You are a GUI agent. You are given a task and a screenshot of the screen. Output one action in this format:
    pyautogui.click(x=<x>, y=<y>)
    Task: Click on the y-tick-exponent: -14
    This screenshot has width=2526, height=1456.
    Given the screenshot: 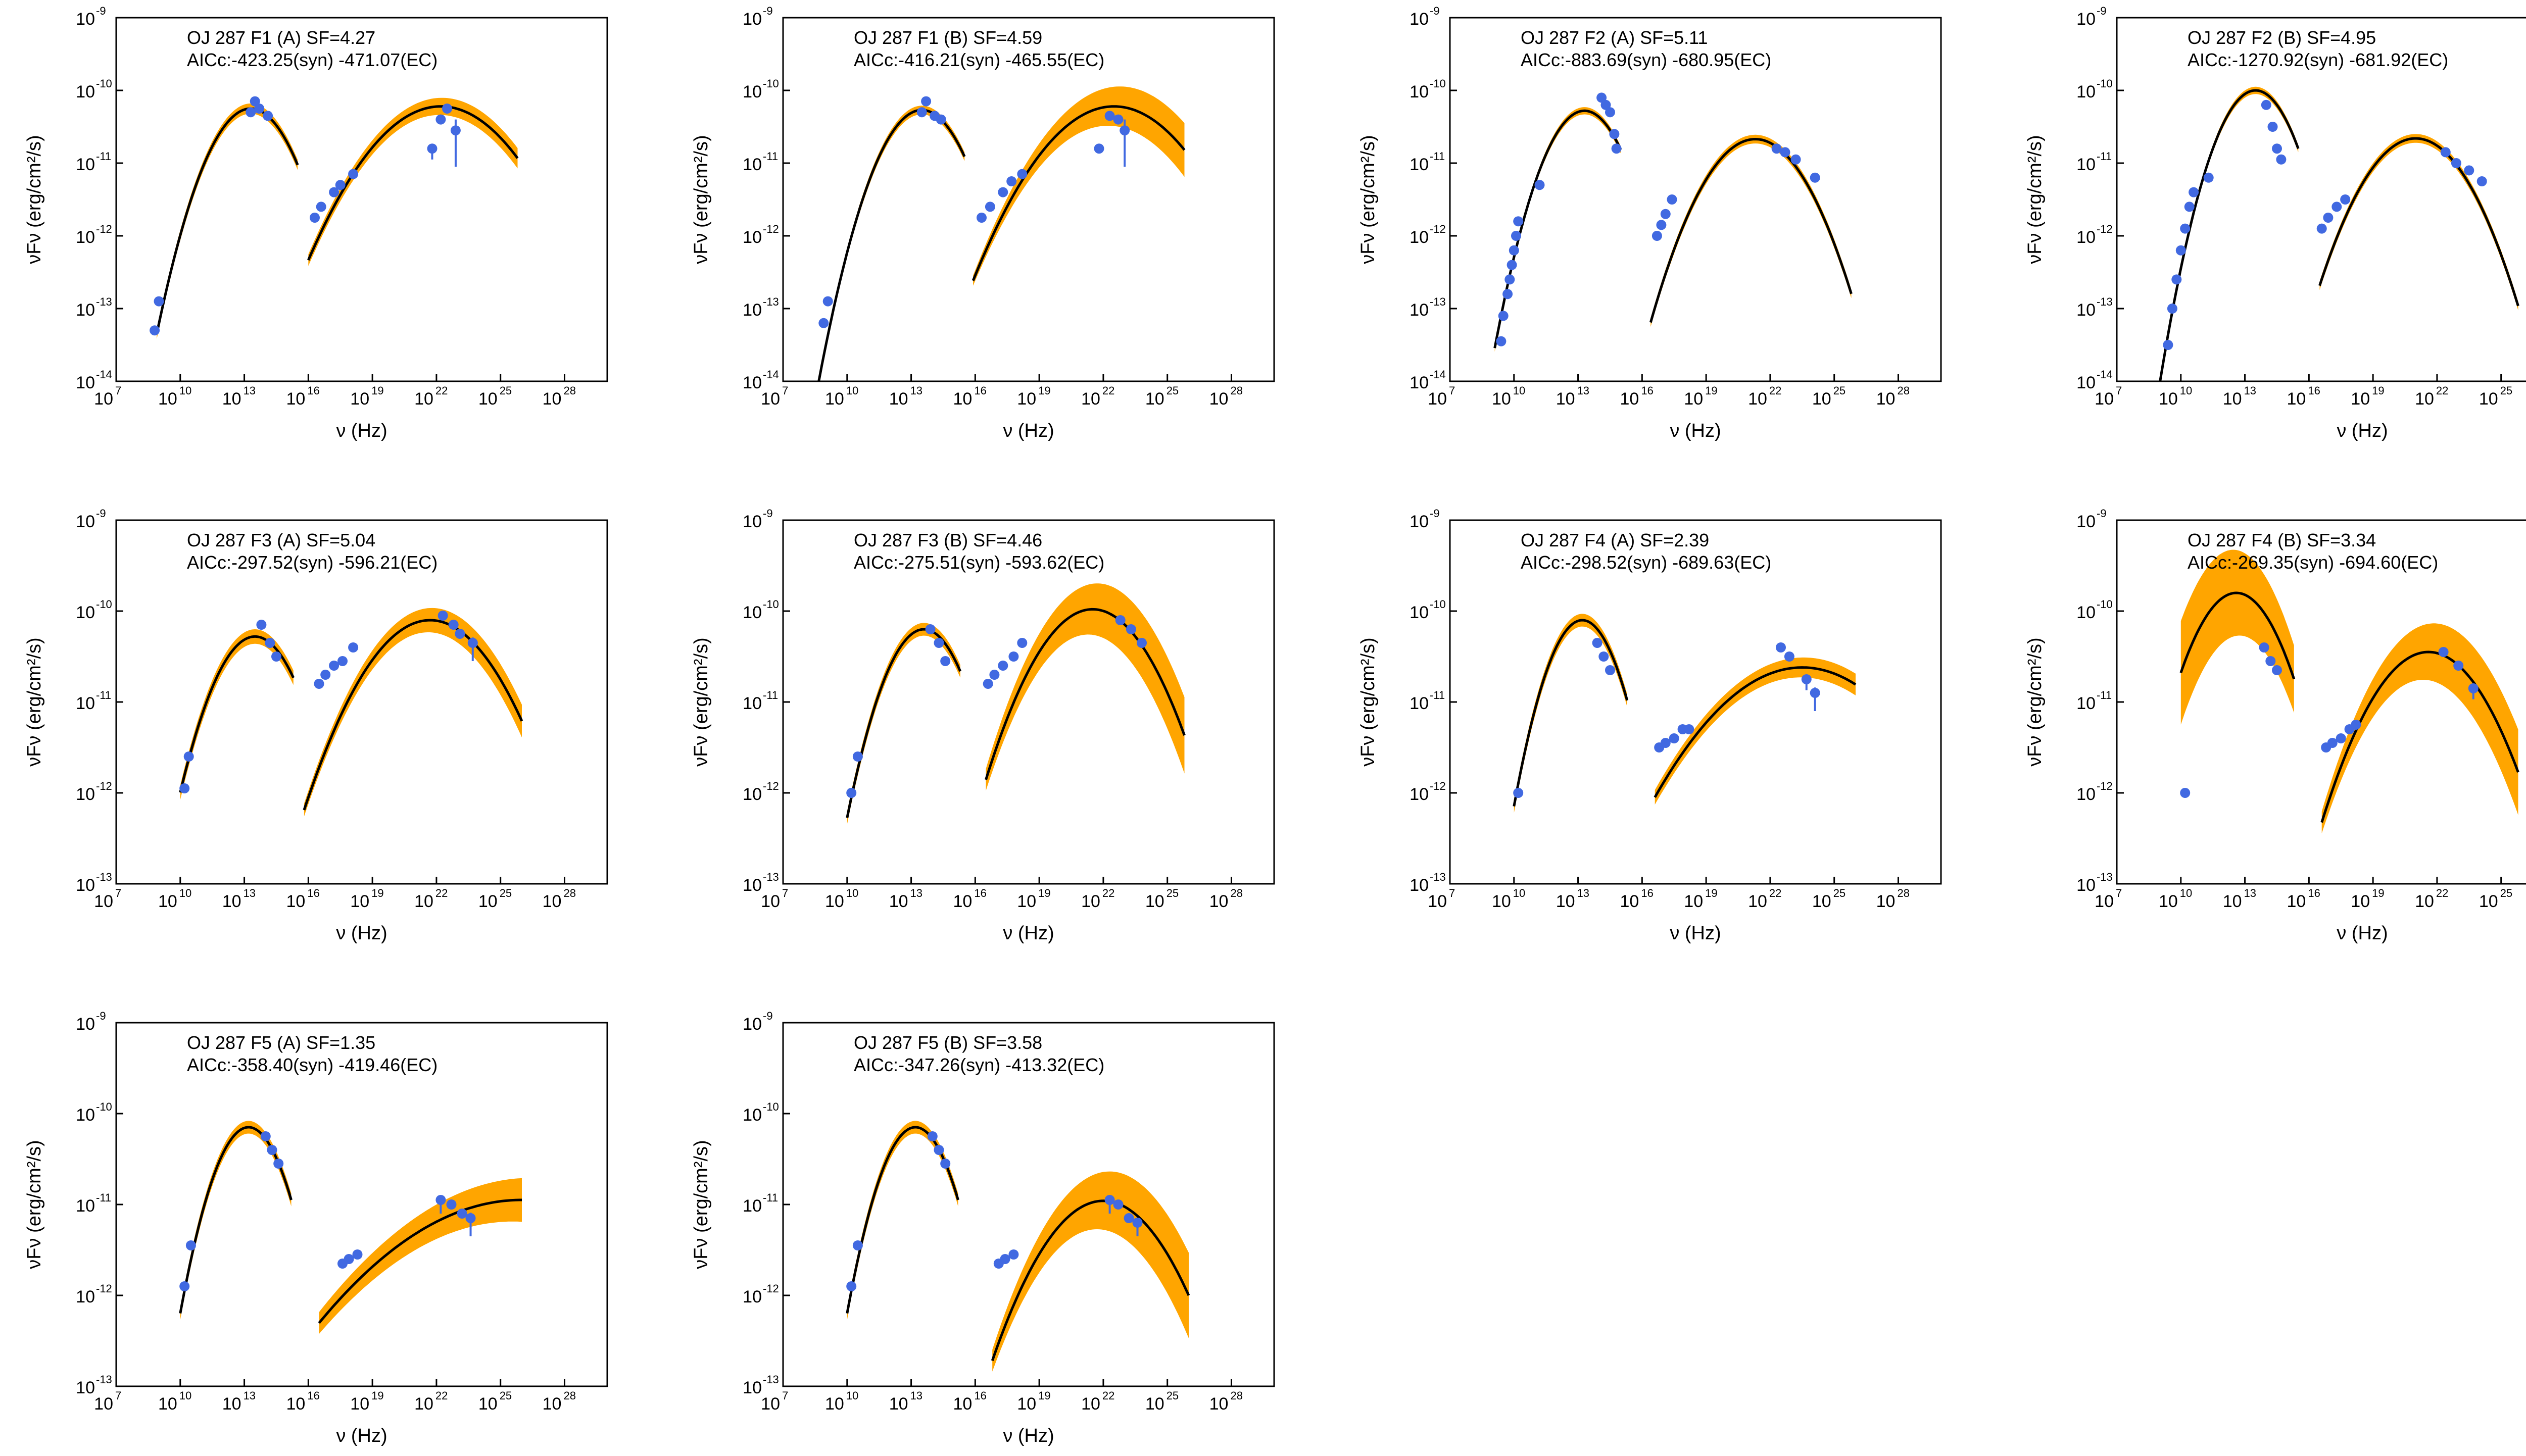 What is the action you would take?
    pyautogui.click(x=771, y=374)
    